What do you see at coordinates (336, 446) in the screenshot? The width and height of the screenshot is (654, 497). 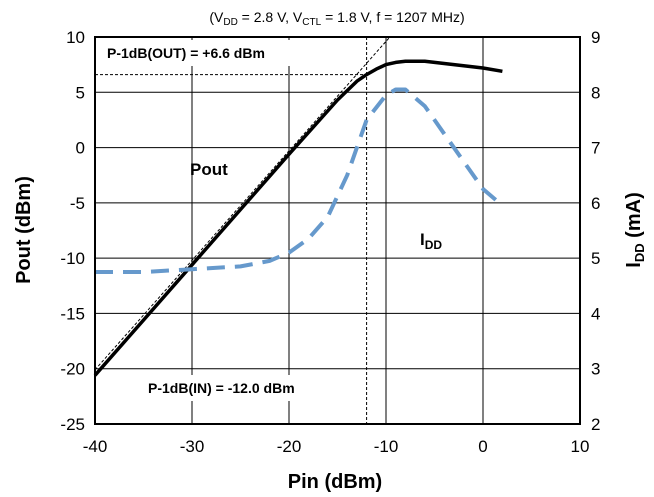 I see `x-tick-labels: -40 -30 -20 -10 0 10` at bounding box center [336, 446].